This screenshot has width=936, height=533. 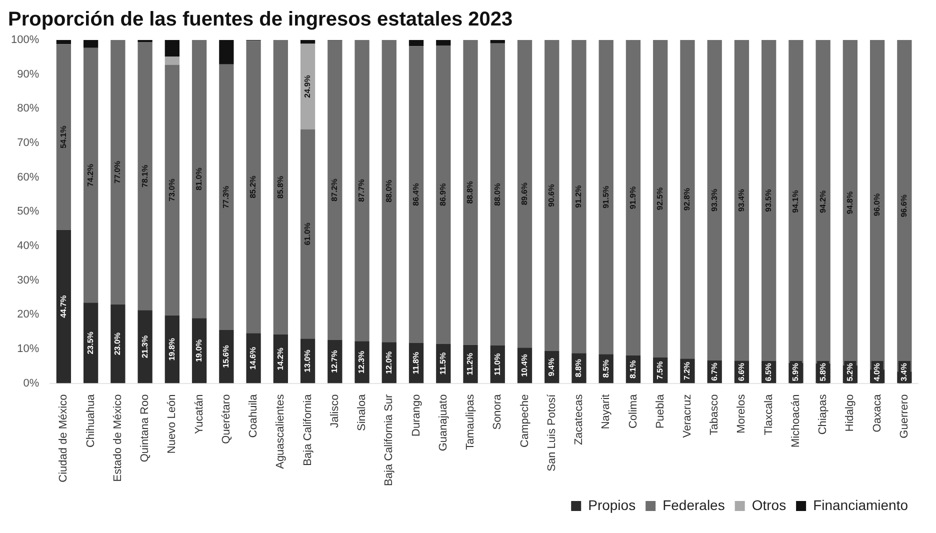 I want to click on data-label: 86.9%, so click(x=443, y=194).